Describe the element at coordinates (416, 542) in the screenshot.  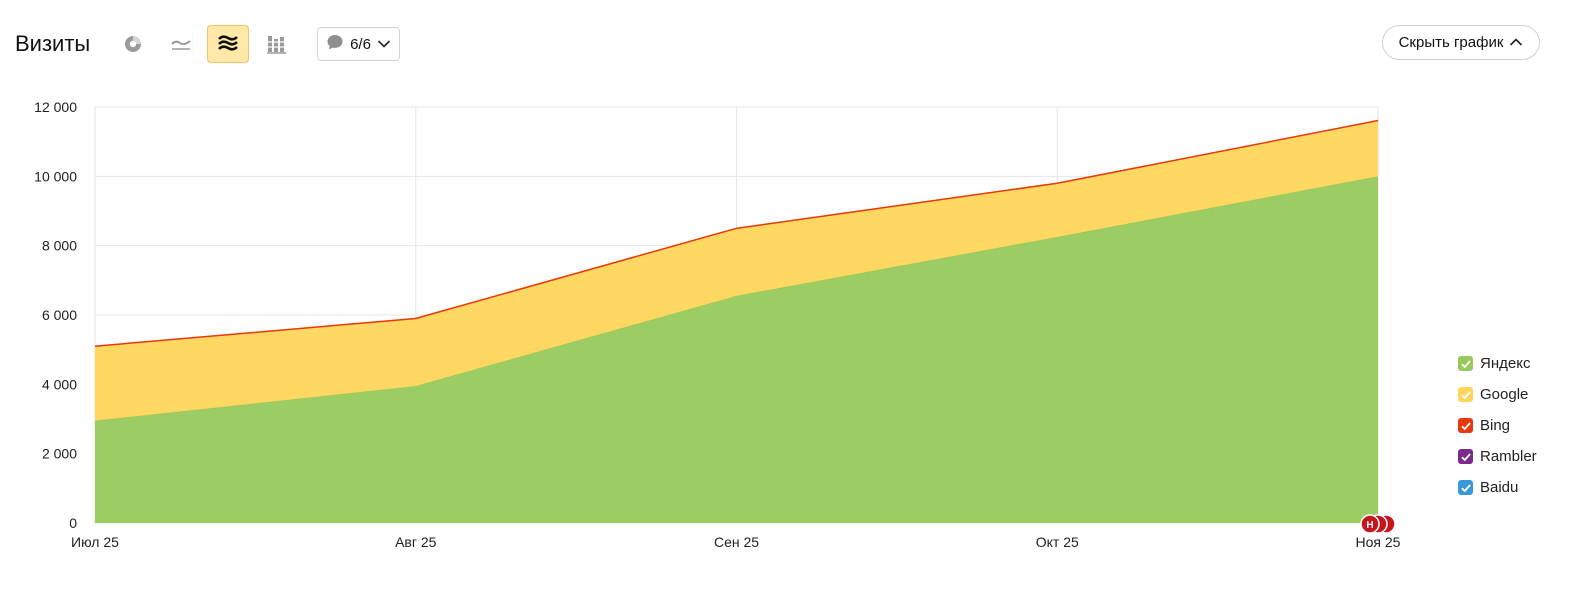
I see `x-tick-label: Авг 25` at that location.